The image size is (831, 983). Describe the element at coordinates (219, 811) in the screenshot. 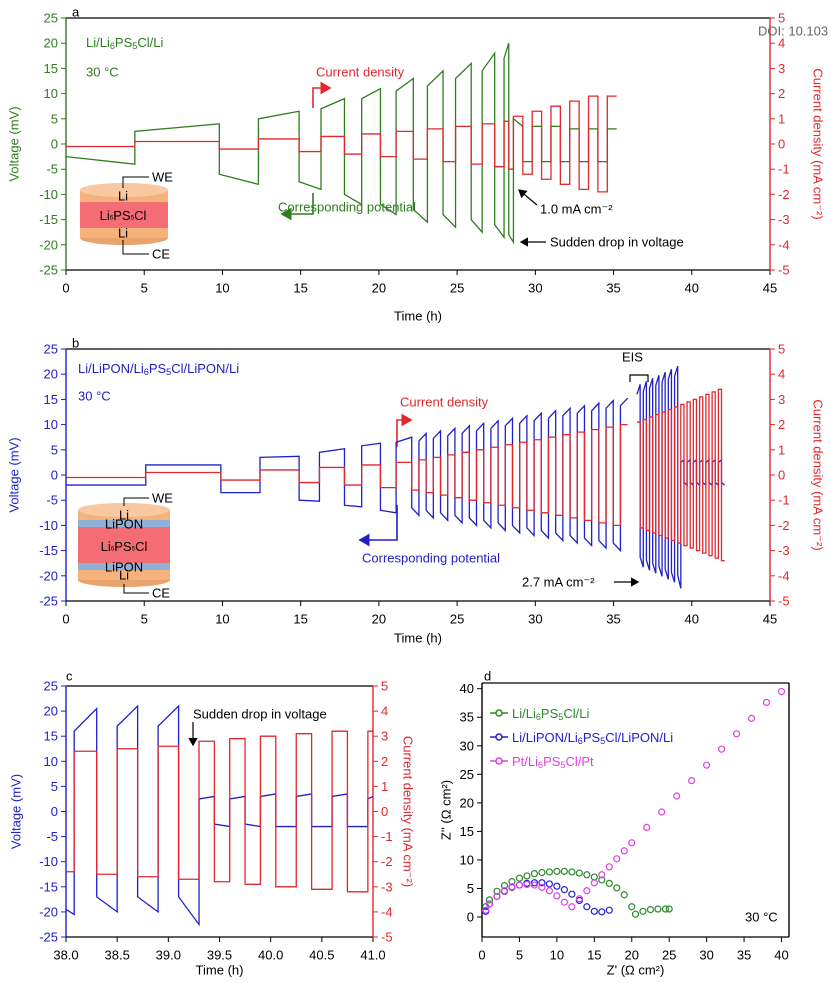

I see `series-line` at that location.